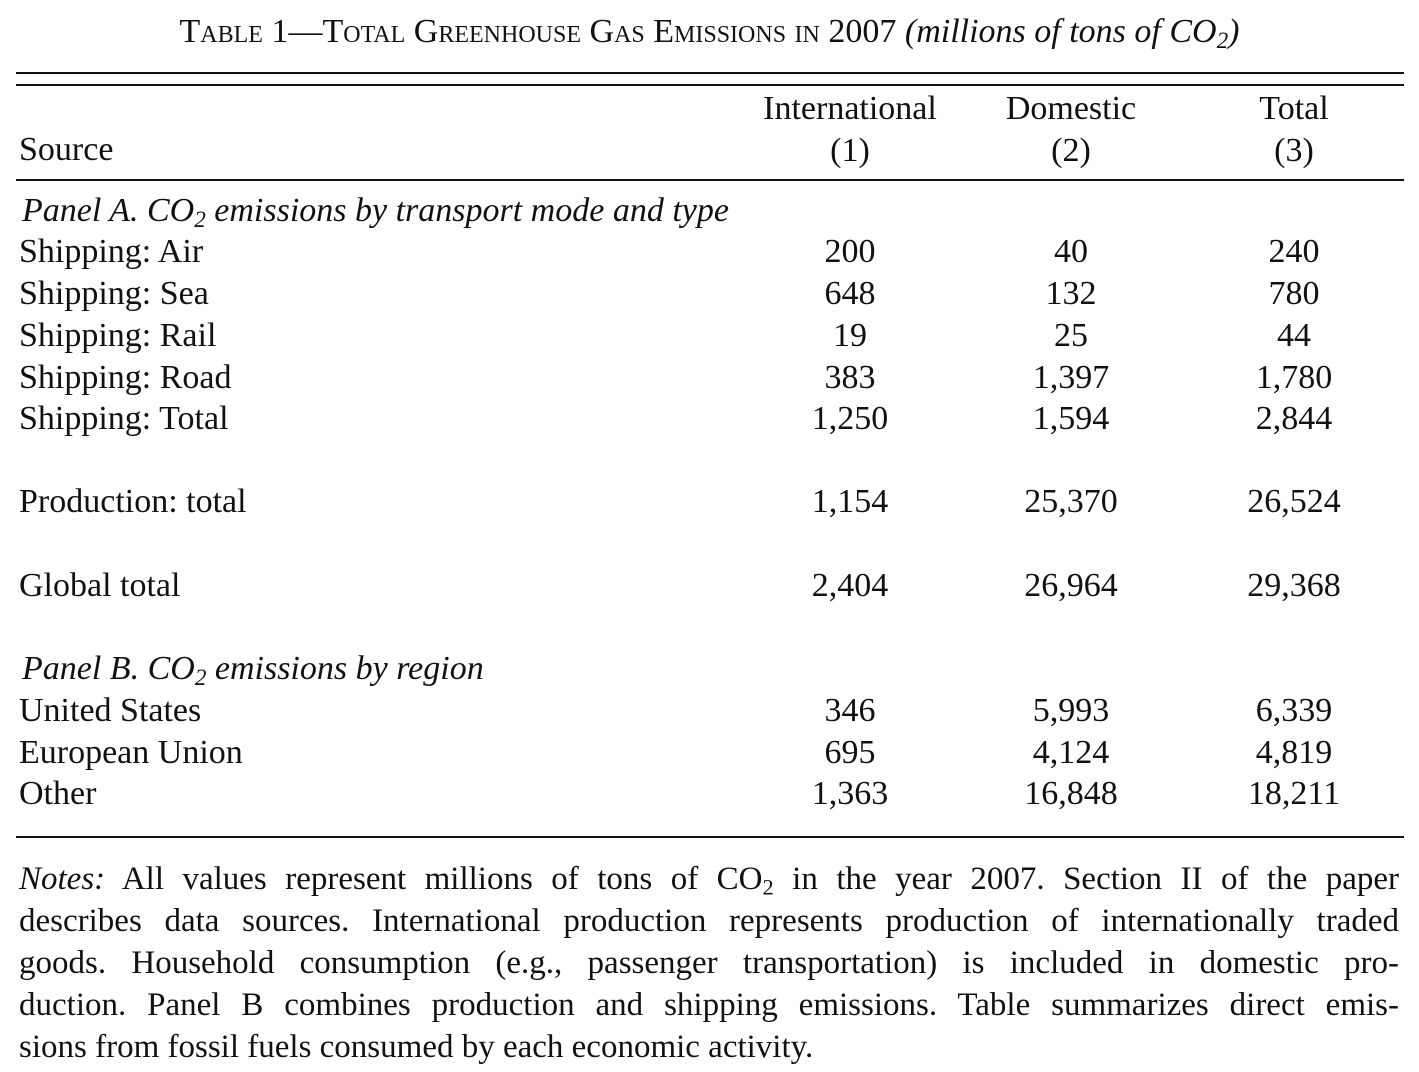 The image size is (1419, 1072). I want to click on cell-total: 2,844, so click(1294, 418).